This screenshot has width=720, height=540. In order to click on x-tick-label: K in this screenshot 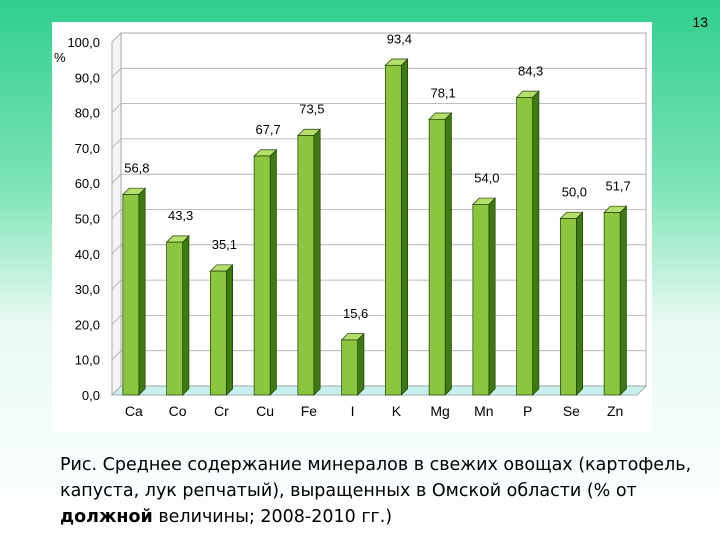, I will do `click(397, 411)`.